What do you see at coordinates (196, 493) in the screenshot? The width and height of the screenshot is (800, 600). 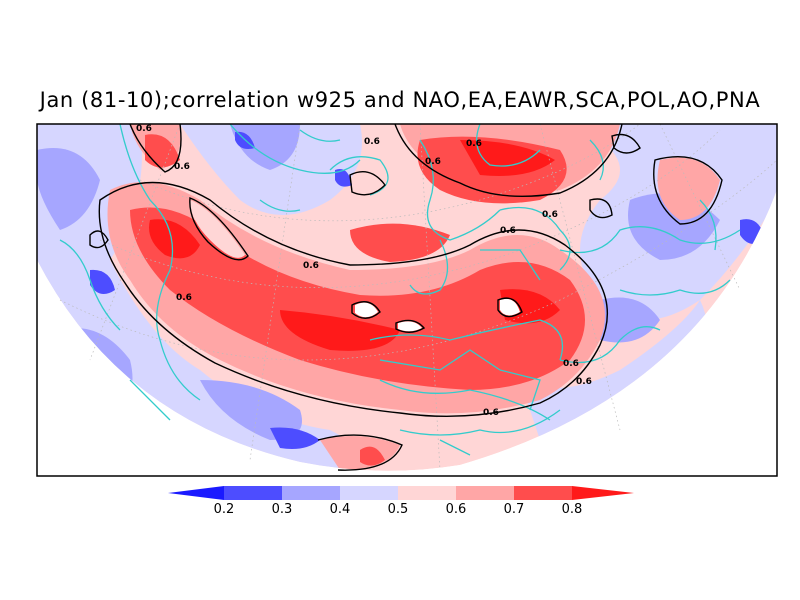 I see `colorbar-arrow-low` at bounding box center [196, 493].